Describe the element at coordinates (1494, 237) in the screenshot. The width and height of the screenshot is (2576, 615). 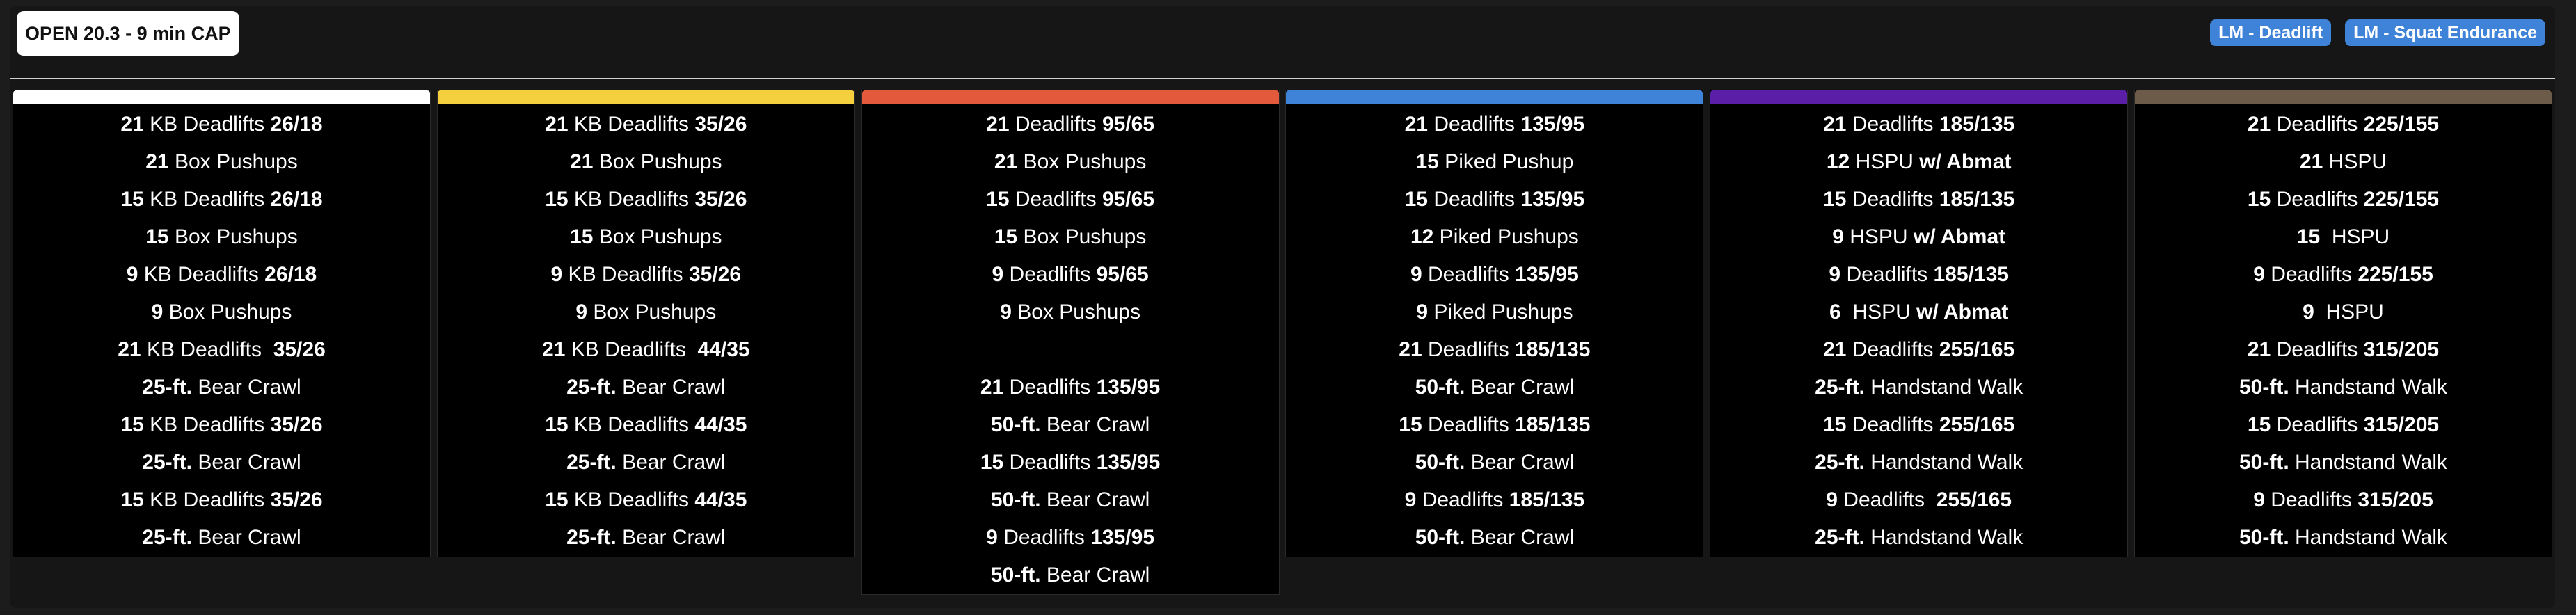
I see `movement-row: 12 Piked Pushups` at that location.